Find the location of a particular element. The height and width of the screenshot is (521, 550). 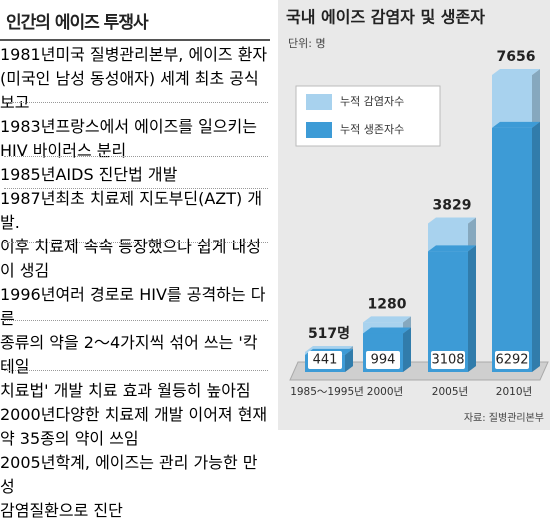

value-label: 517명 is located at coordinates (329, 333).